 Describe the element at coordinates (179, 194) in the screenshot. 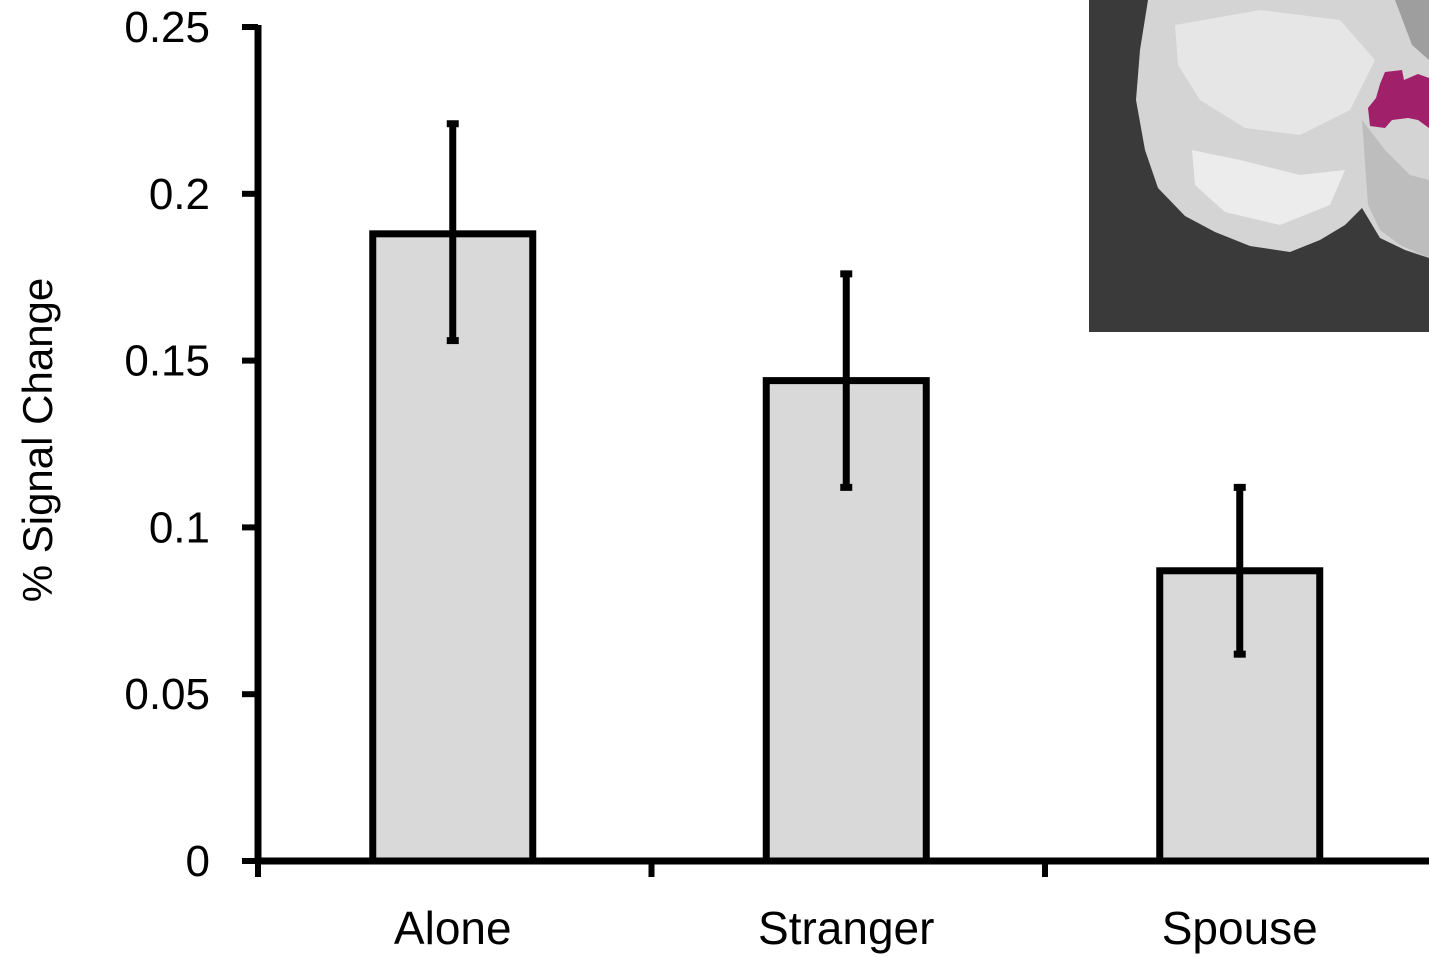

I see `y-tick-label: 0.2` at that location.